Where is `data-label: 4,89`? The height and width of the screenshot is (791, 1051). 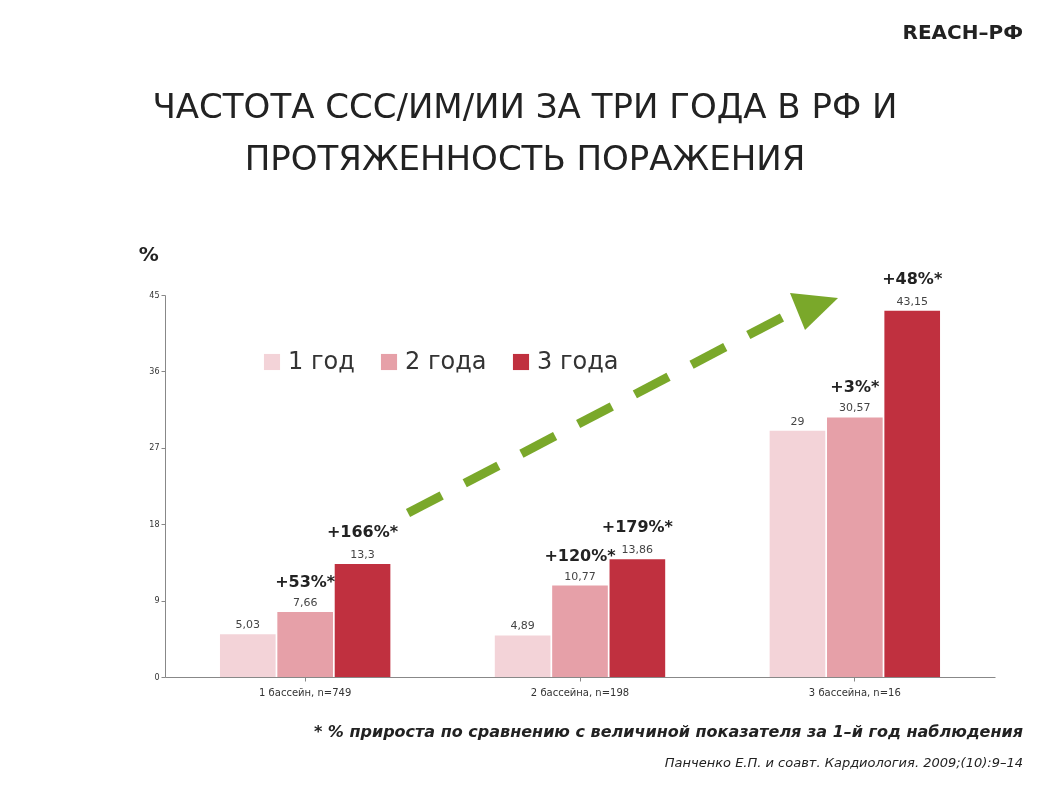
data-label: 4,89 is located at coordinates (522, 626).